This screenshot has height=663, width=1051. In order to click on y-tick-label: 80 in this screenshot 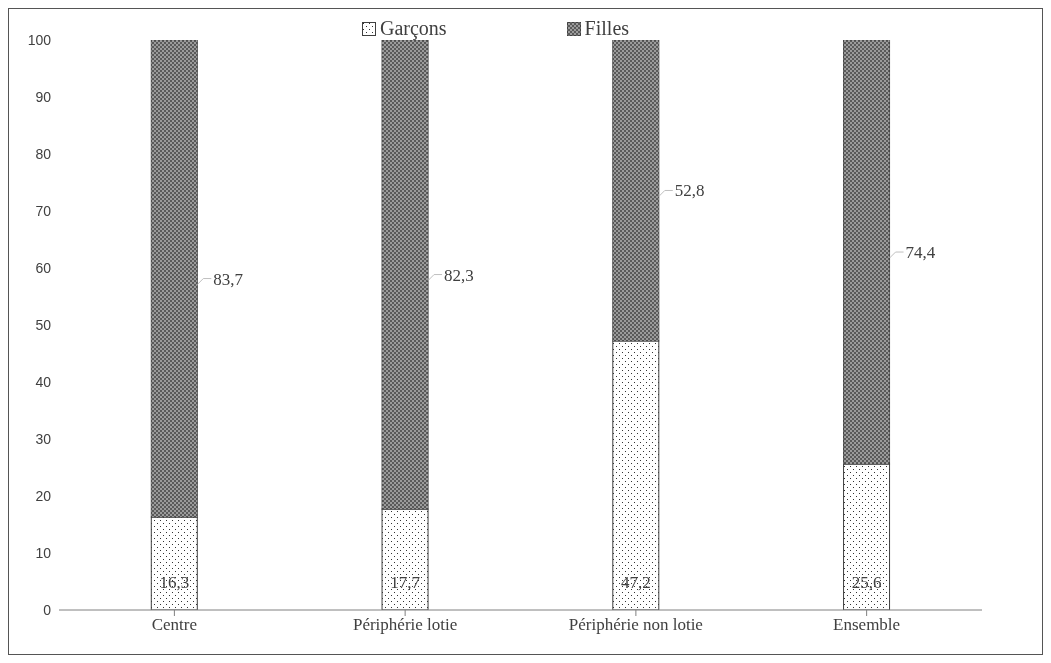, I will do `click(43, 153)`.